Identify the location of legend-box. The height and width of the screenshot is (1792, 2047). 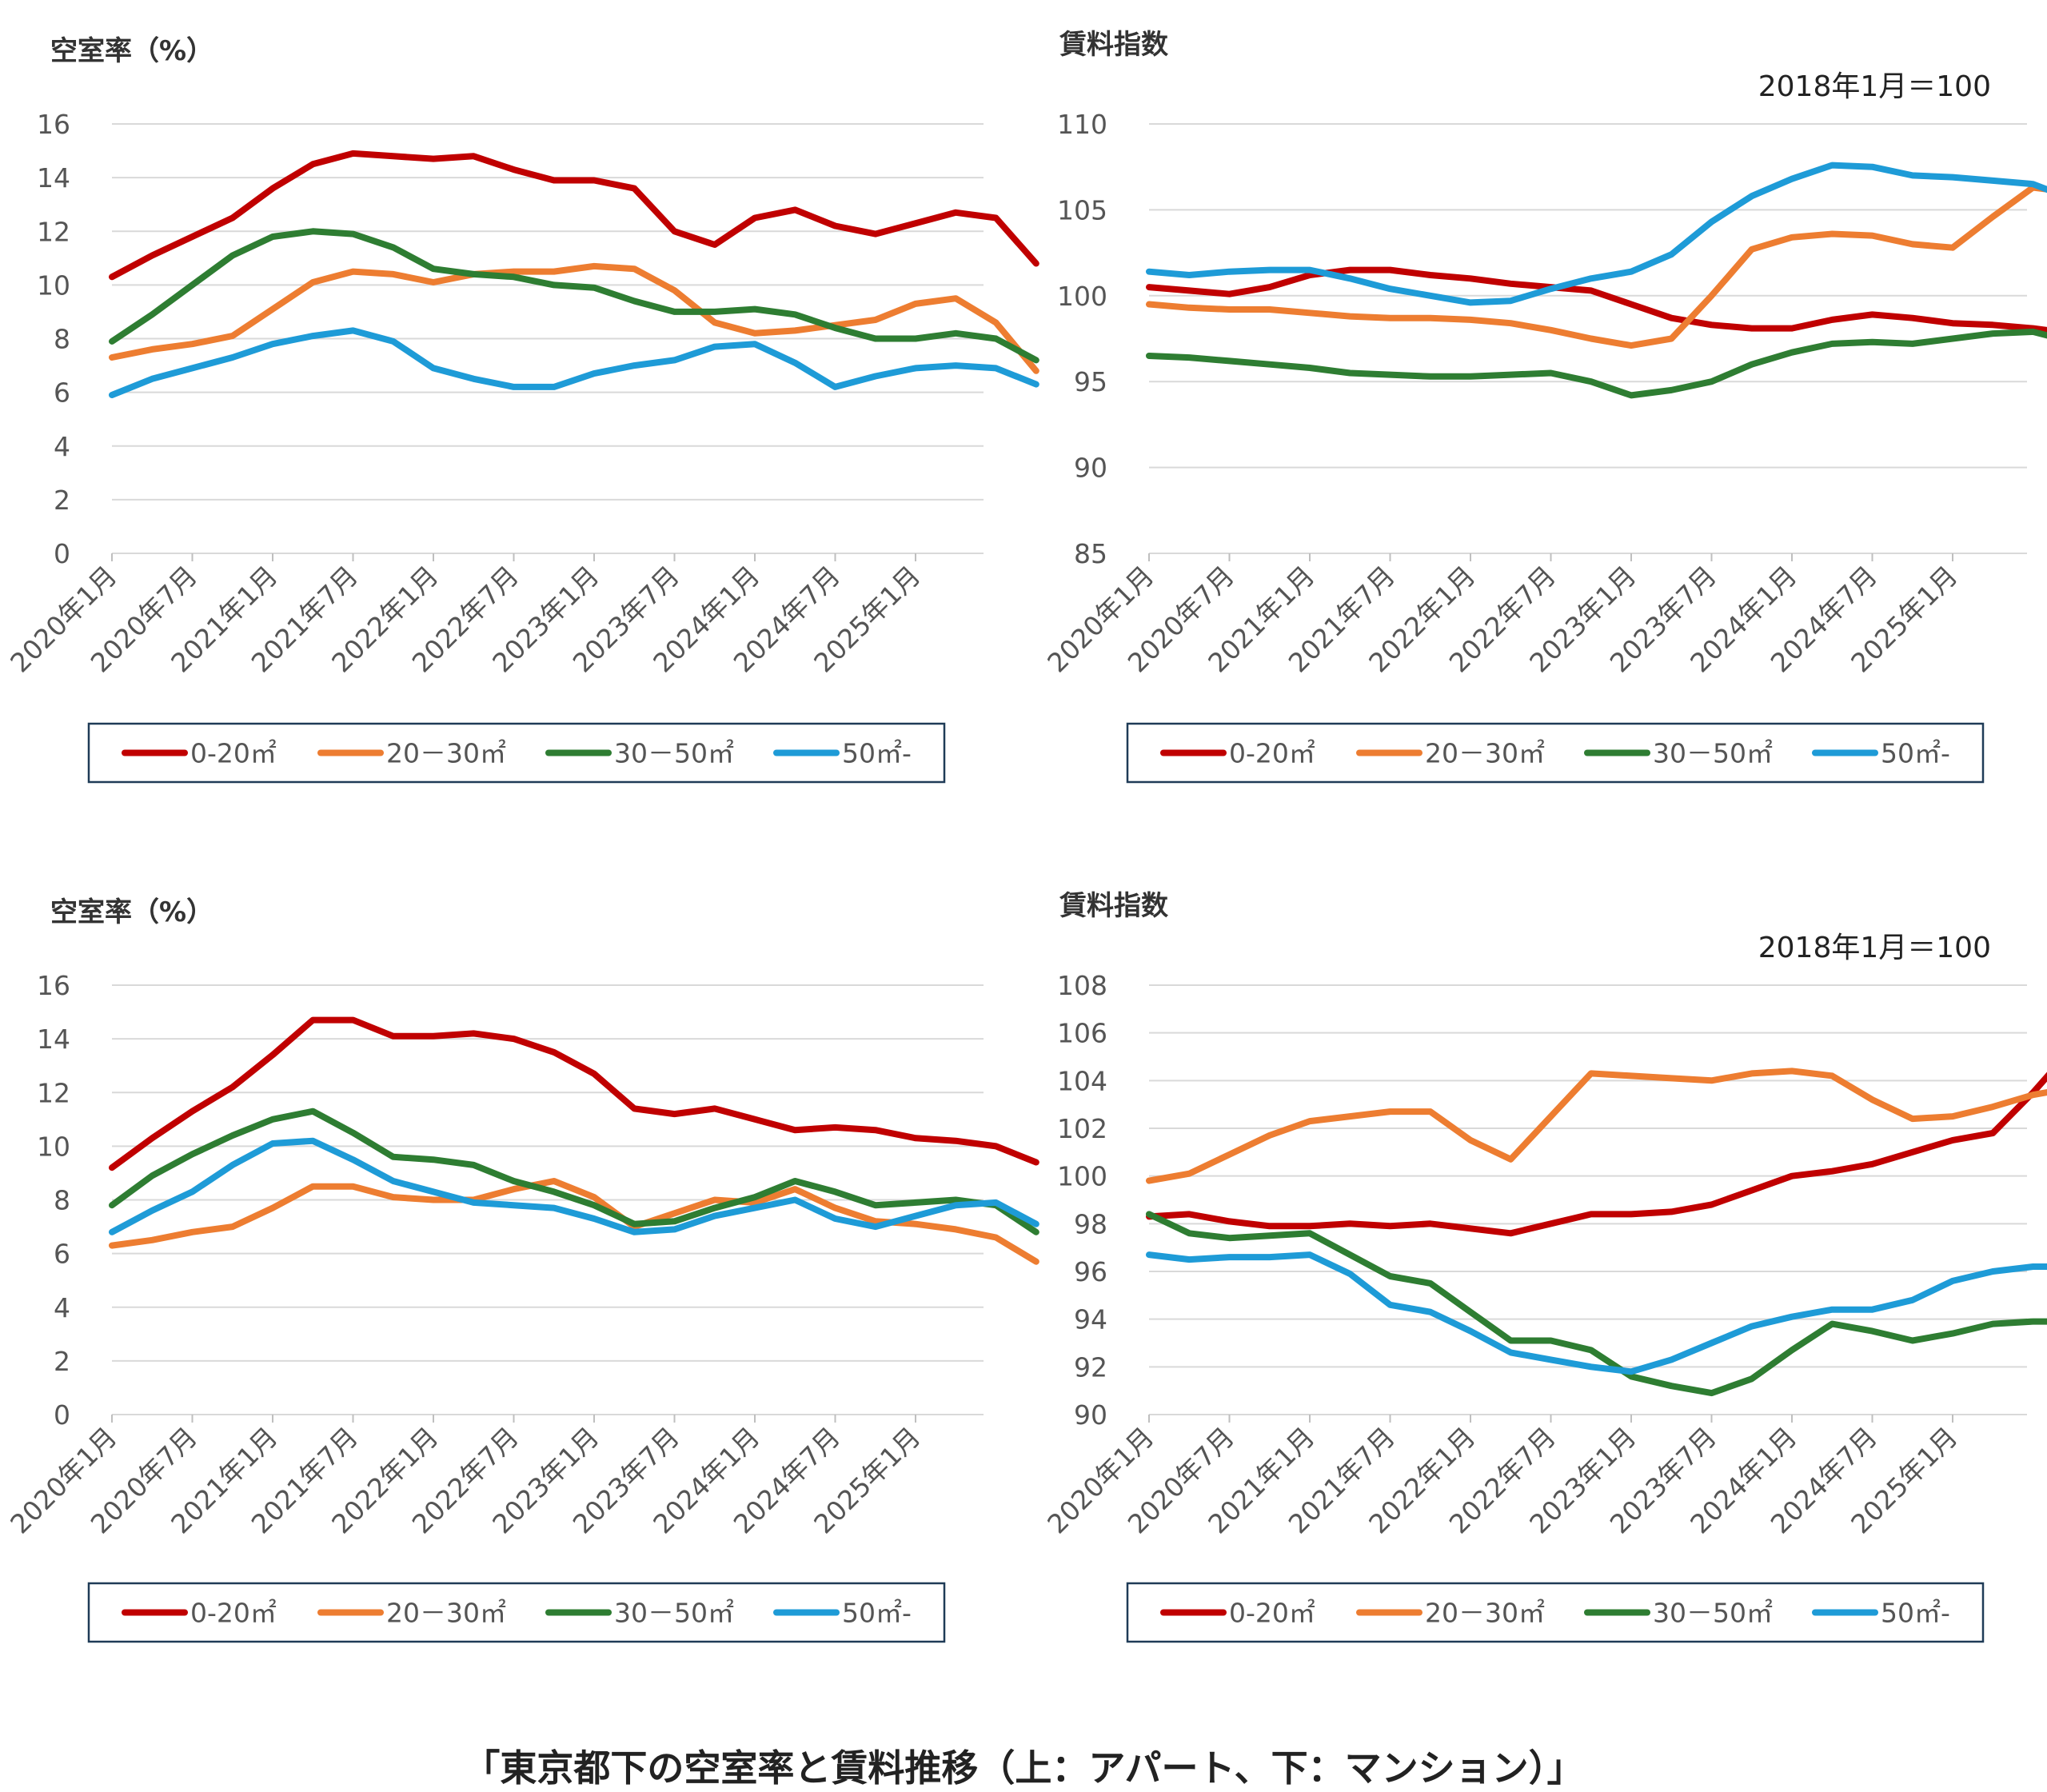
(1555, 753).